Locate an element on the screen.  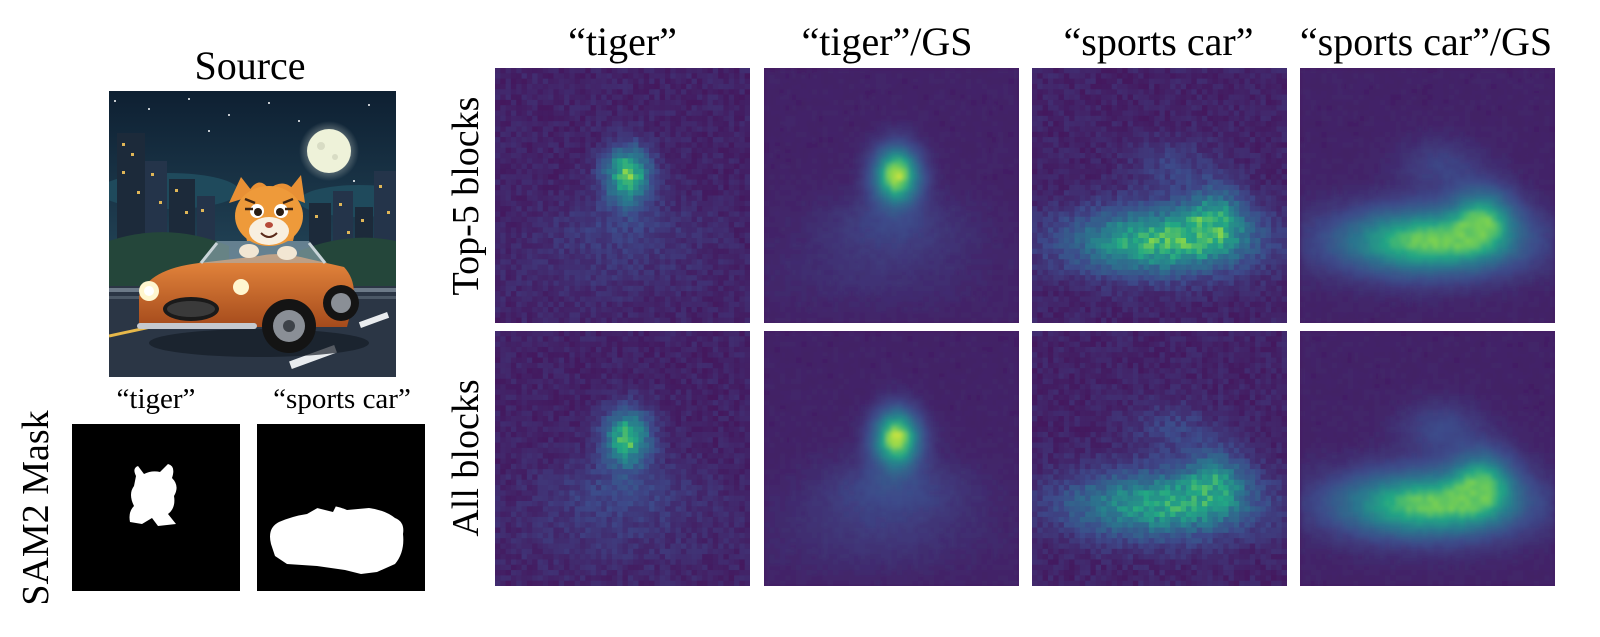
sam2-row-label: SAM2 Mask is located at coordinates (36, 508).